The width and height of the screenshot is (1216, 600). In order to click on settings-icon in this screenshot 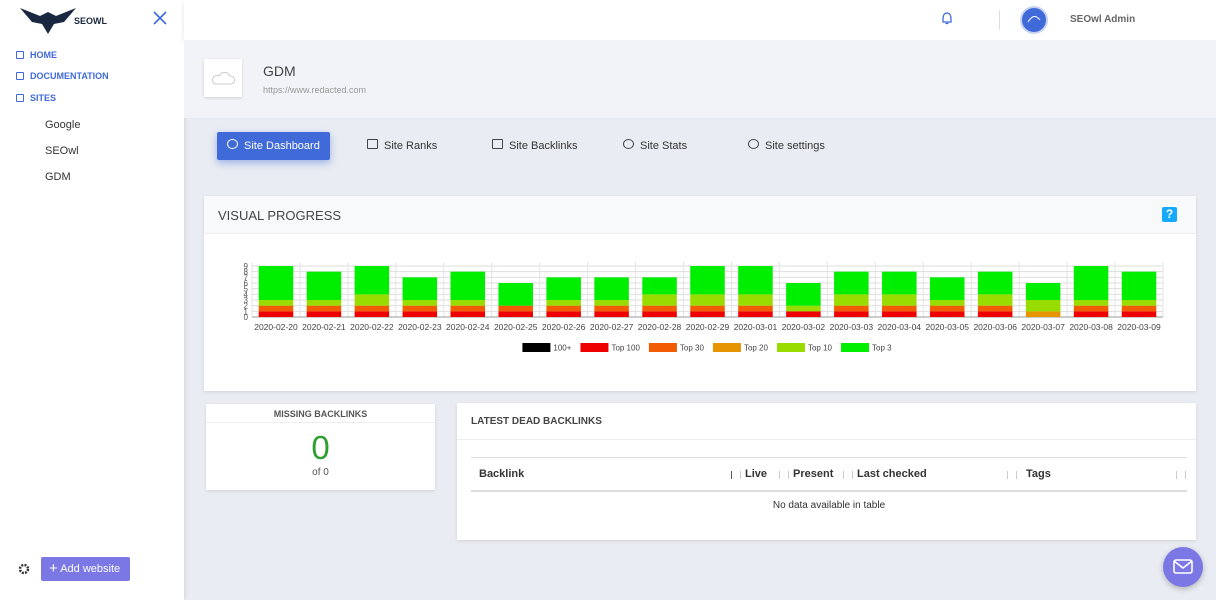, I will do `click(24, 569)`.